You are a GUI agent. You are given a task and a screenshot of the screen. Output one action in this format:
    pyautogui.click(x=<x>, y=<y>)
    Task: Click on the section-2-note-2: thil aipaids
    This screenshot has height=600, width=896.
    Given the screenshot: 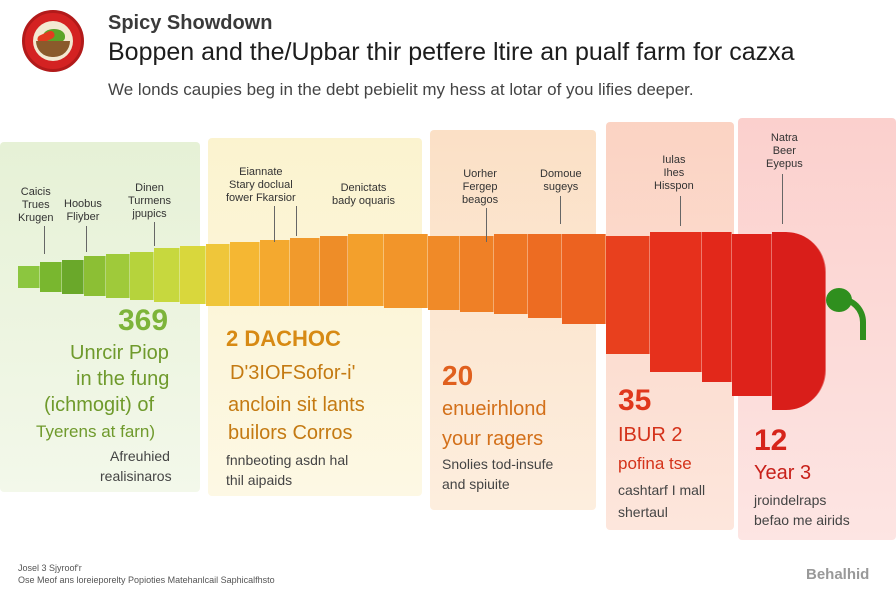 What is the action you would take?
    pyautogui.click(x=259, y=480)
    